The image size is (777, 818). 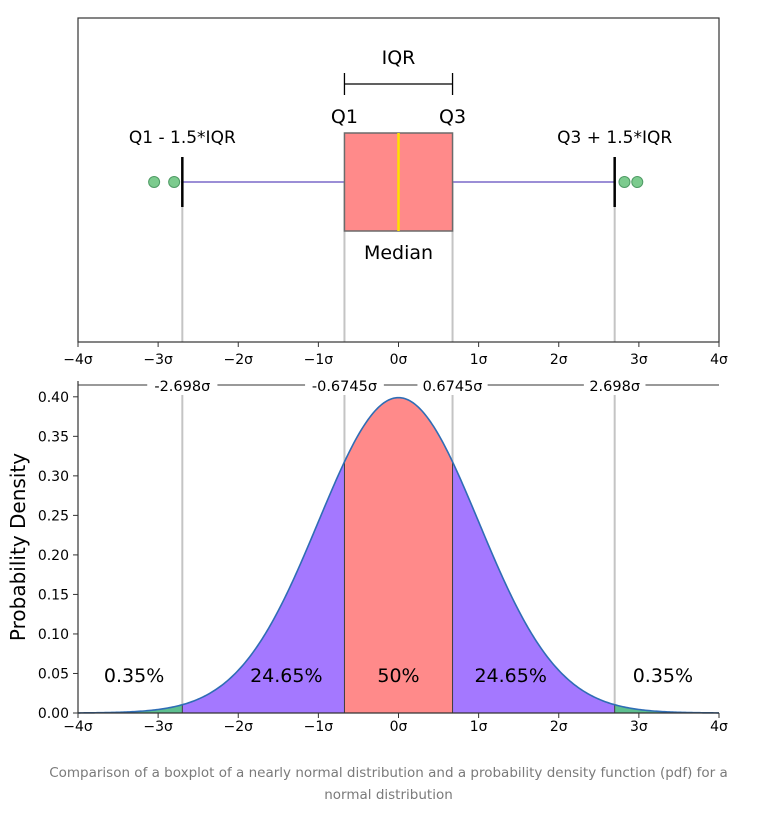 What do you see at coordinates (719, 727) in the screenshot?
I see `pdf-x-tick-label: 4σ` at bounding box center [719, 727].